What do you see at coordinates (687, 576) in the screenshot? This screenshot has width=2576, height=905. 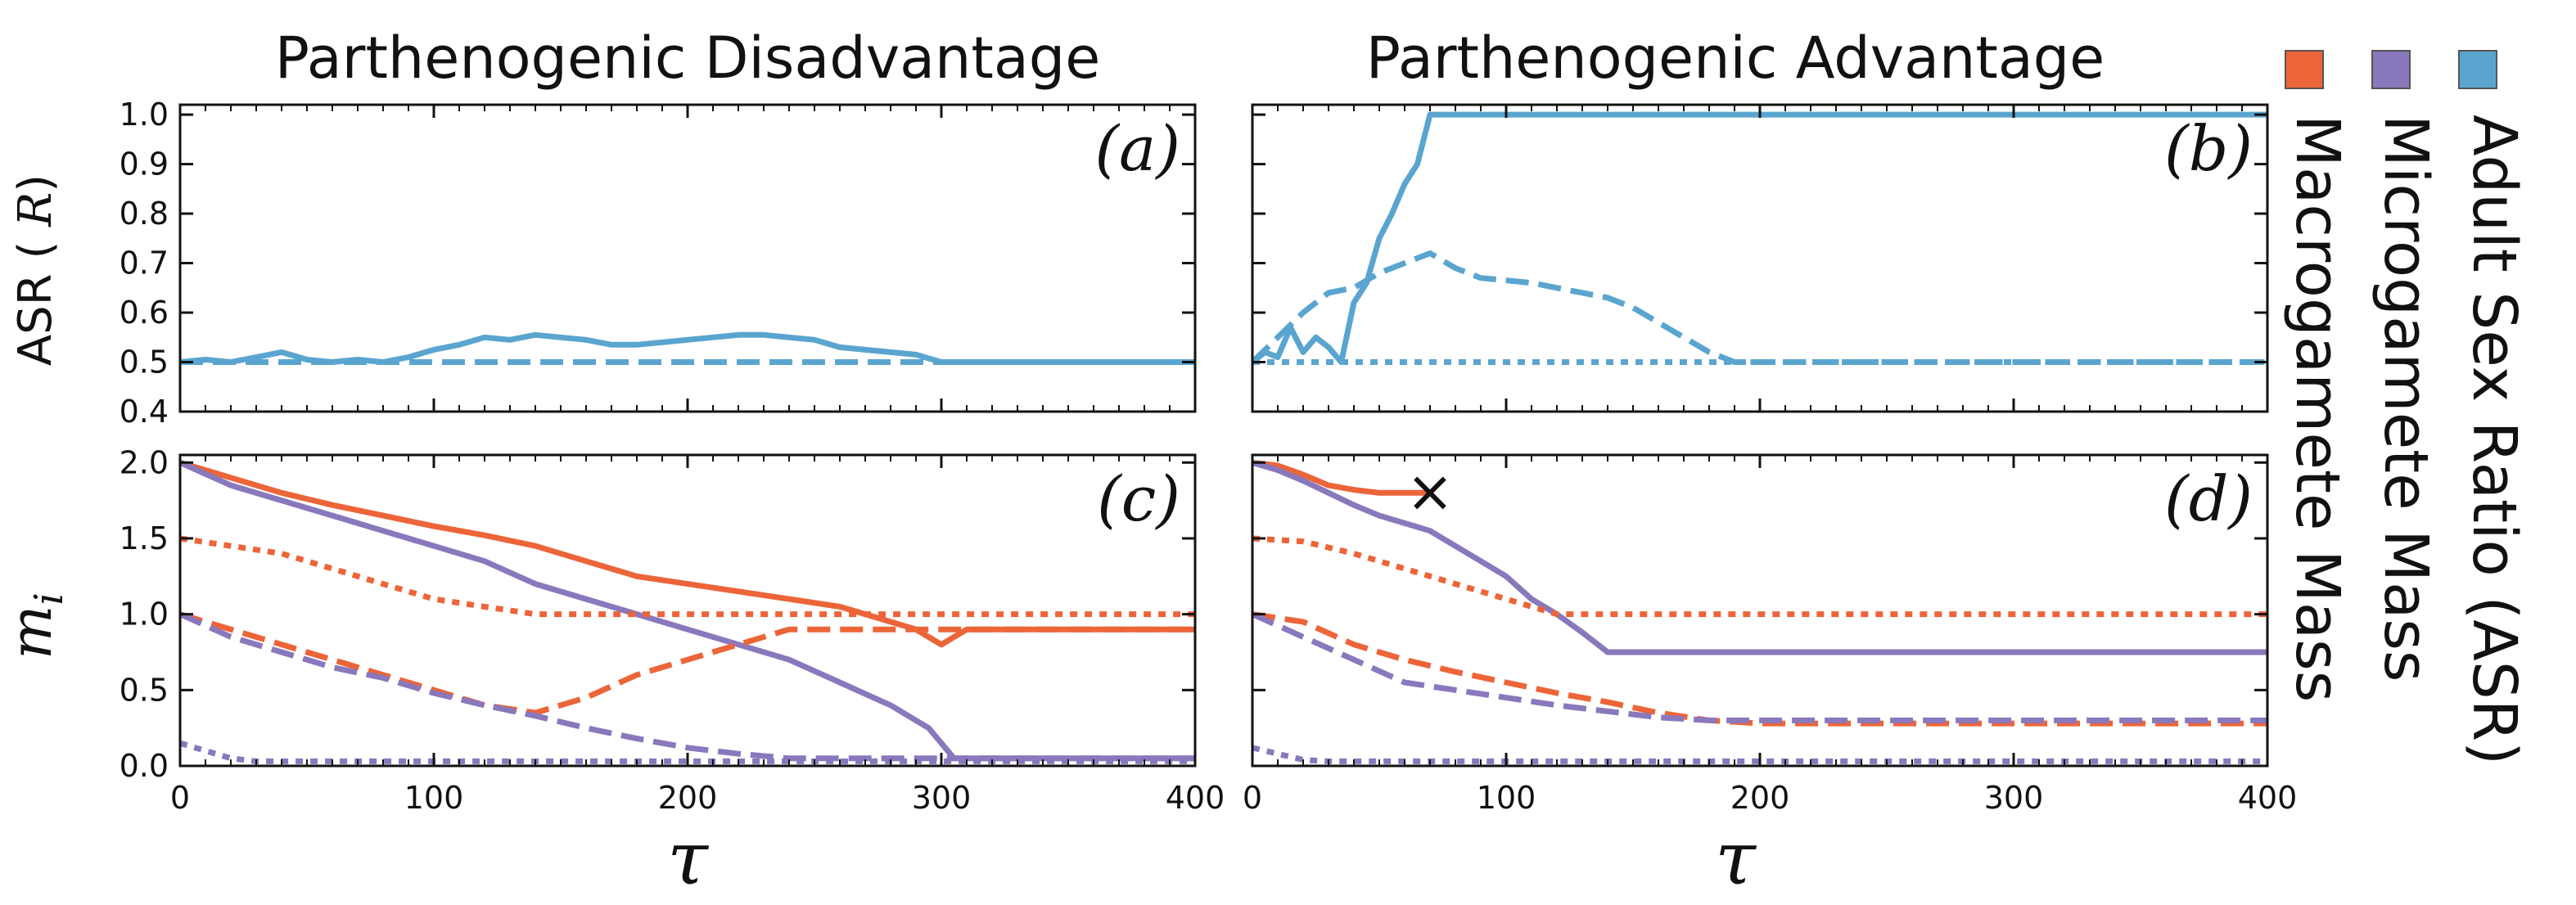 I see `series-c-macro-dotted` at bounding box center [687, 576].